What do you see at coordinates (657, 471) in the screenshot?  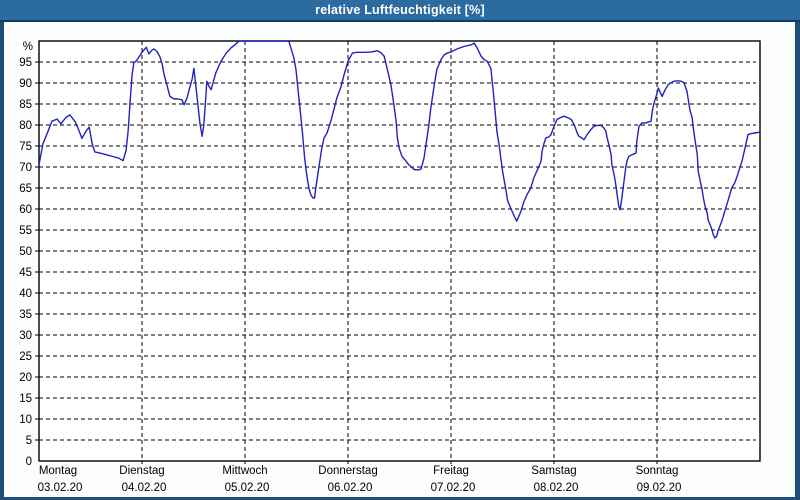 I see `x-day-label: Sonntag` at bounding box center [657, 471].